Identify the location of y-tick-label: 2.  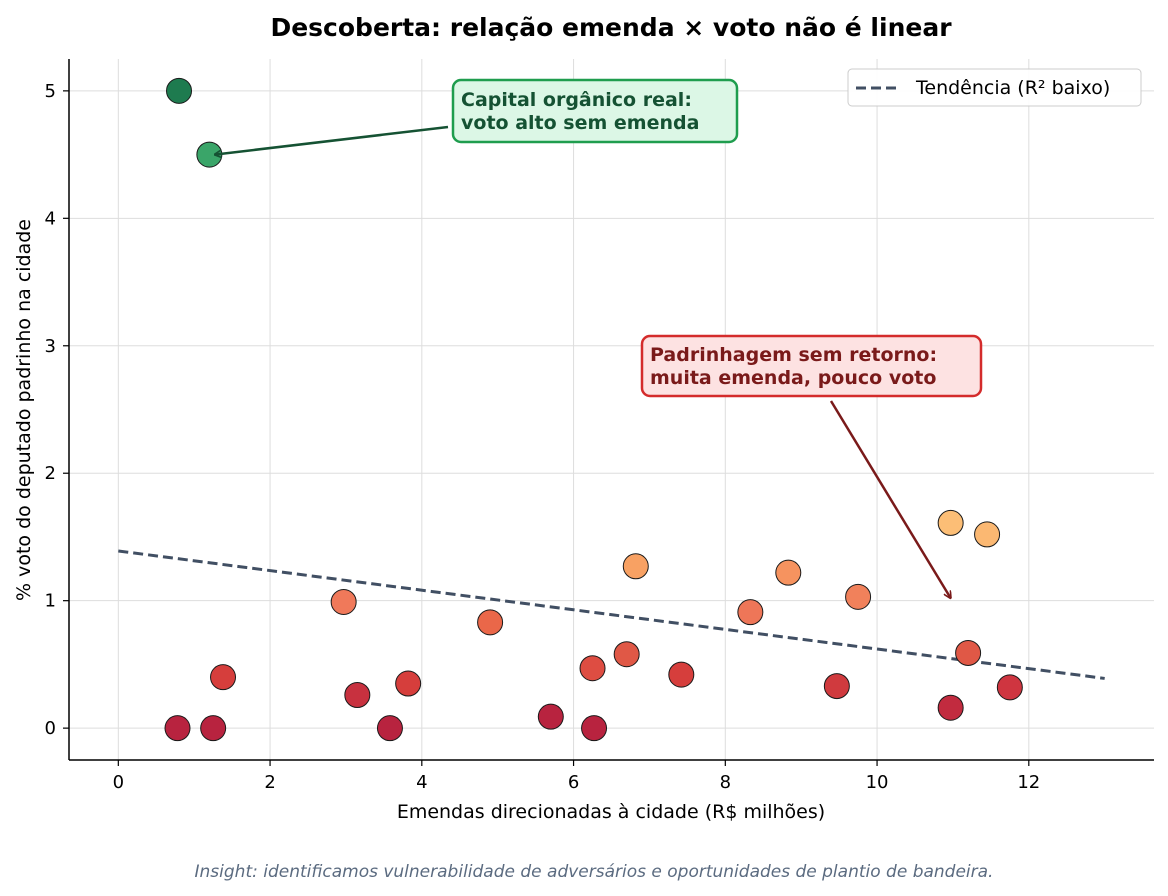
(50, 473).